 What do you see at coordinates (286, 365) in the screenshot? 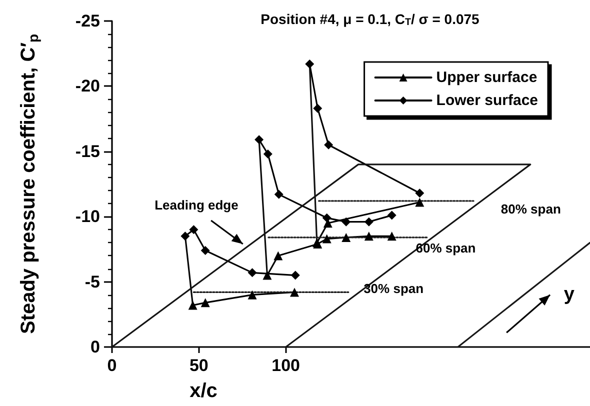
I see `x-tick-label: 100` at bounding box center [286, 365].